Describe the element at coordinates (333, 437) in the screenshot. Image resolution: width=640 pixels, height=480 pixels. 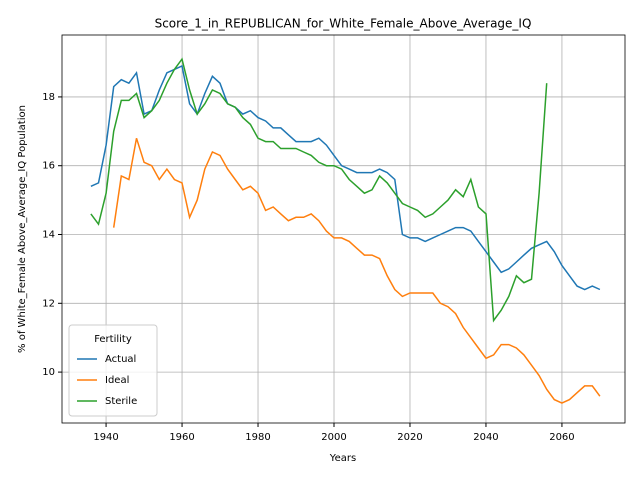
I see `x-tick-label: 2000` at that location.